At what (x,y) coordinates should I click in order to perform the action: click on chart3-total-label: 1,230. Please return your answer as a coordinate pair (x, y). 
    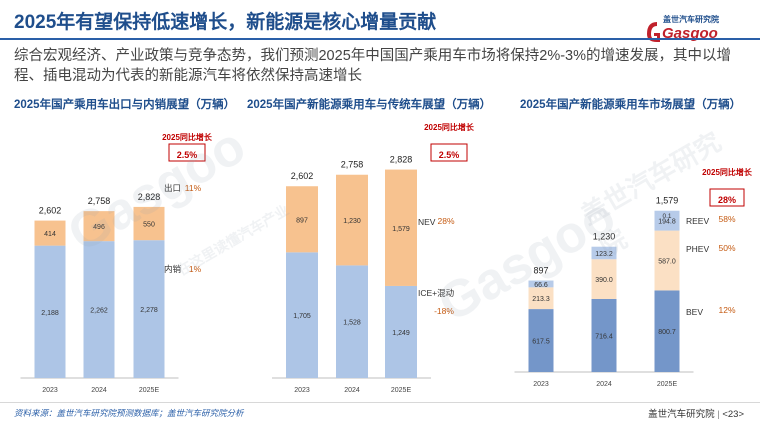
    Looking at the image, I should click on (604, 237).